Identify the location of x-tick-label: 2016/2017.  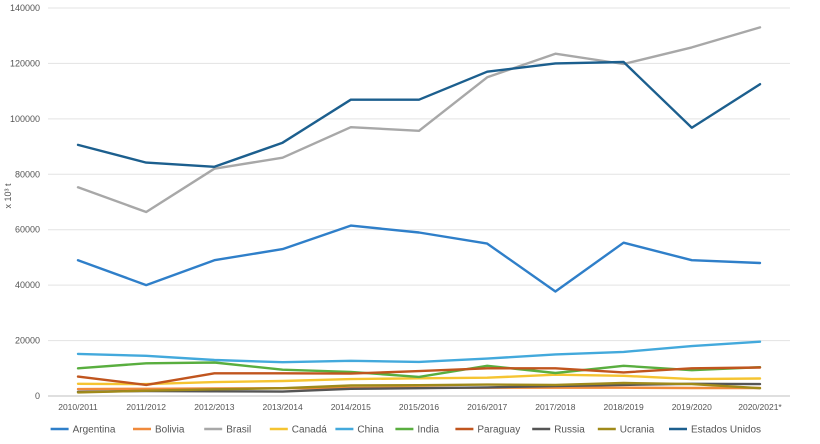
(487, 407).